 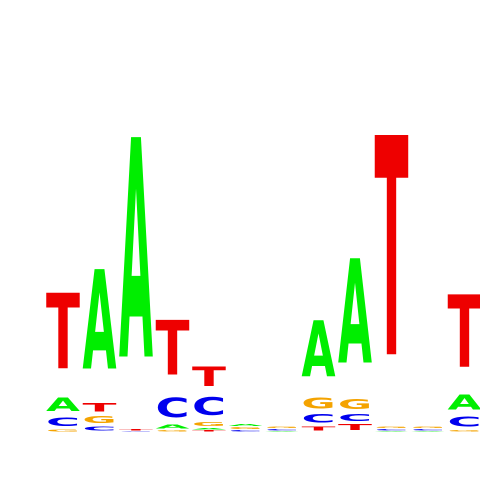 I want to click on logo-column-11: ACG, so click(x=428, y=429).